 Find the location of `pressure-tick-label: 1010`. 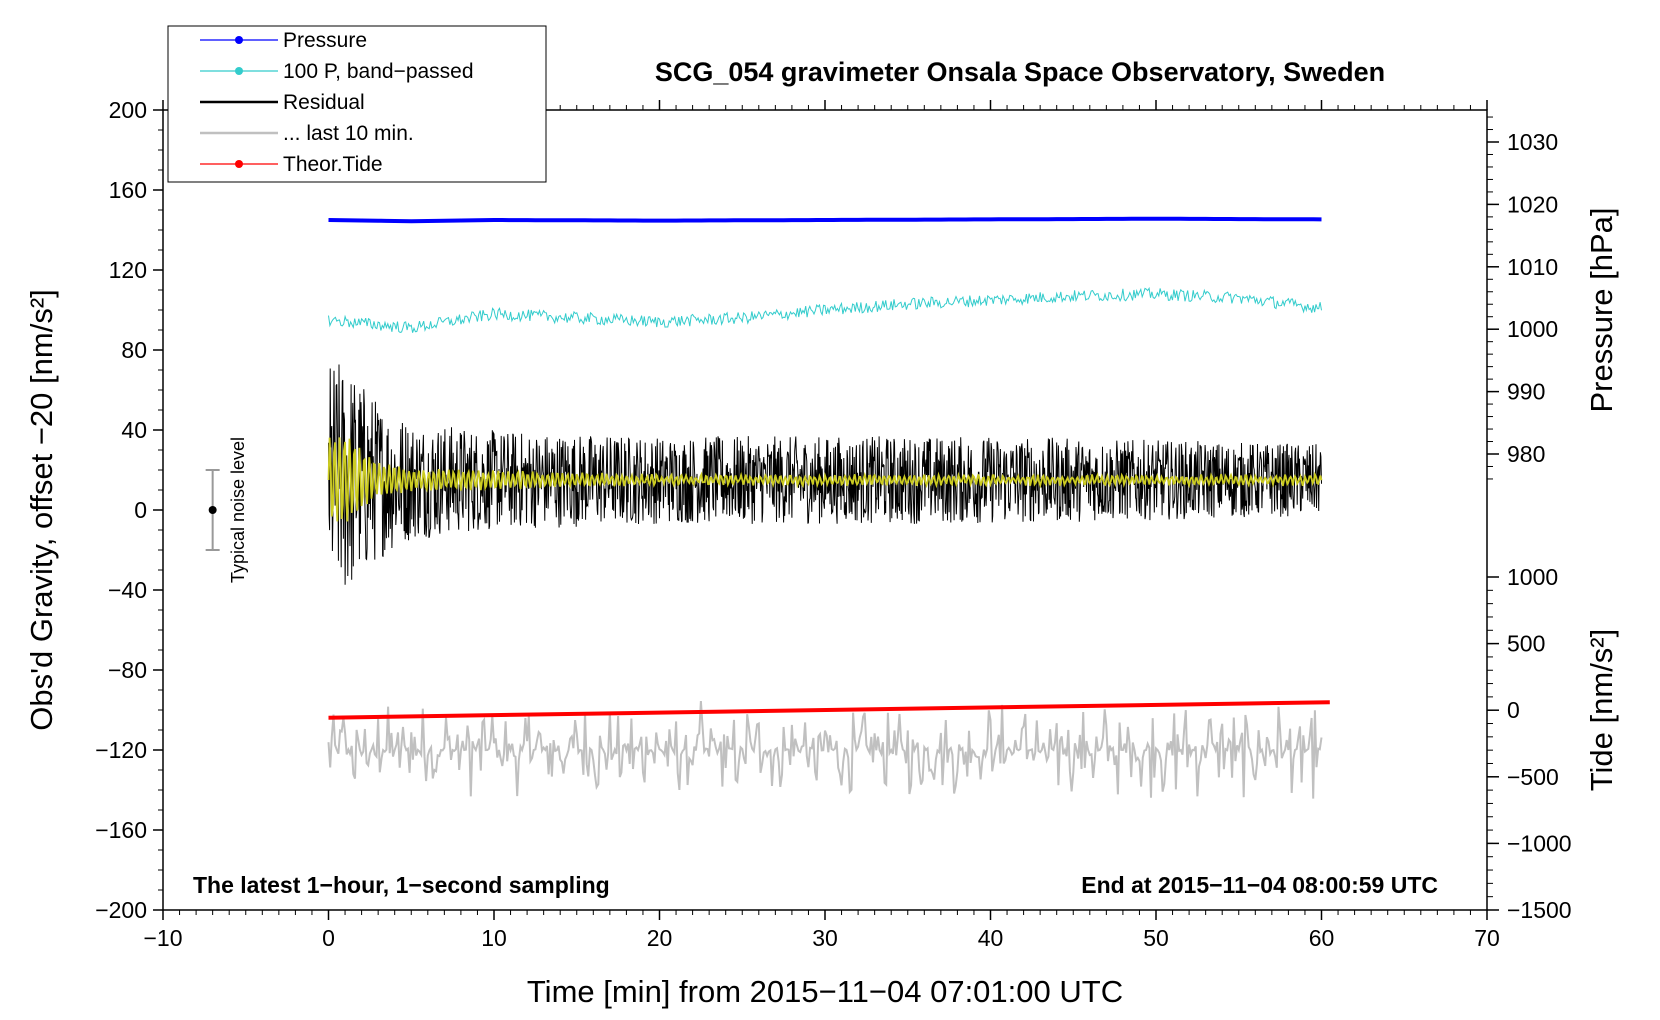

pressure-tick-label: 1010 is located at coordinates (1532, 267).